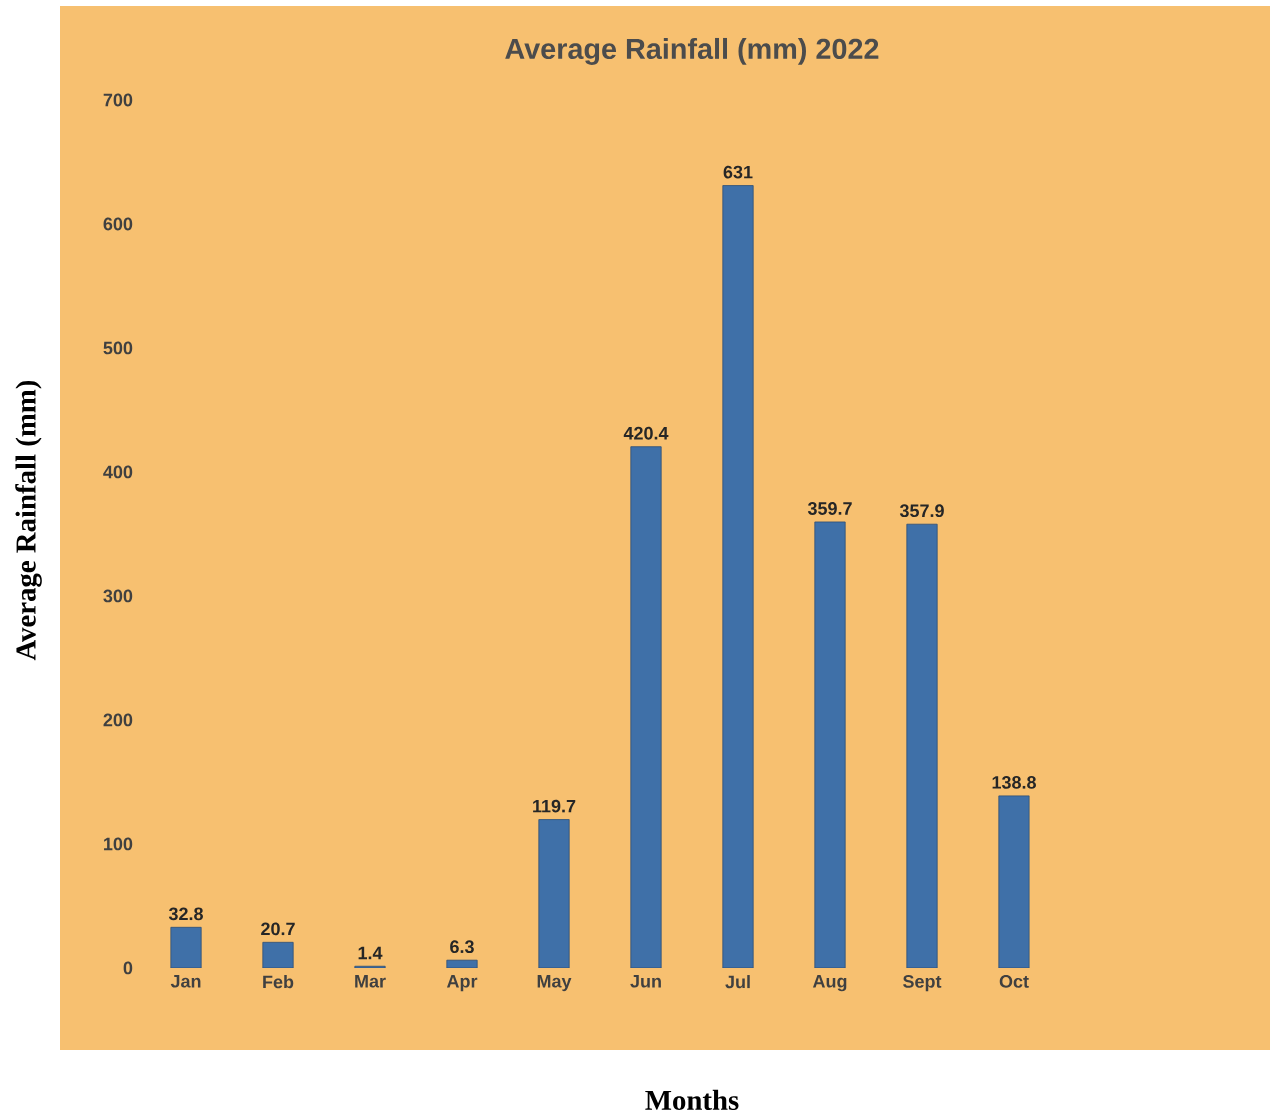 This screenshot has height=1118, width=1275. Describe the element at coordinates (1014, 981) in the screenshot. I see `x-tick-label: Oct` at that location.